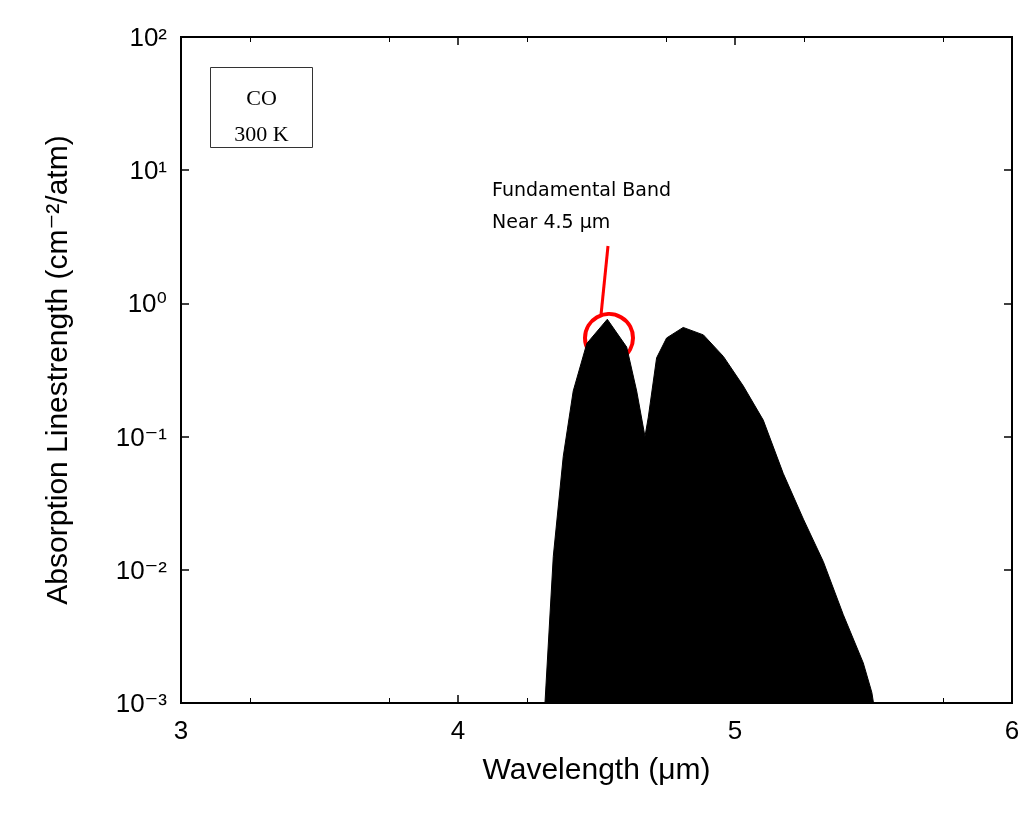 The height and width of the screenshot is (837, 1029). I want to click on y-tick-label: 10¹, so click(148, 170).